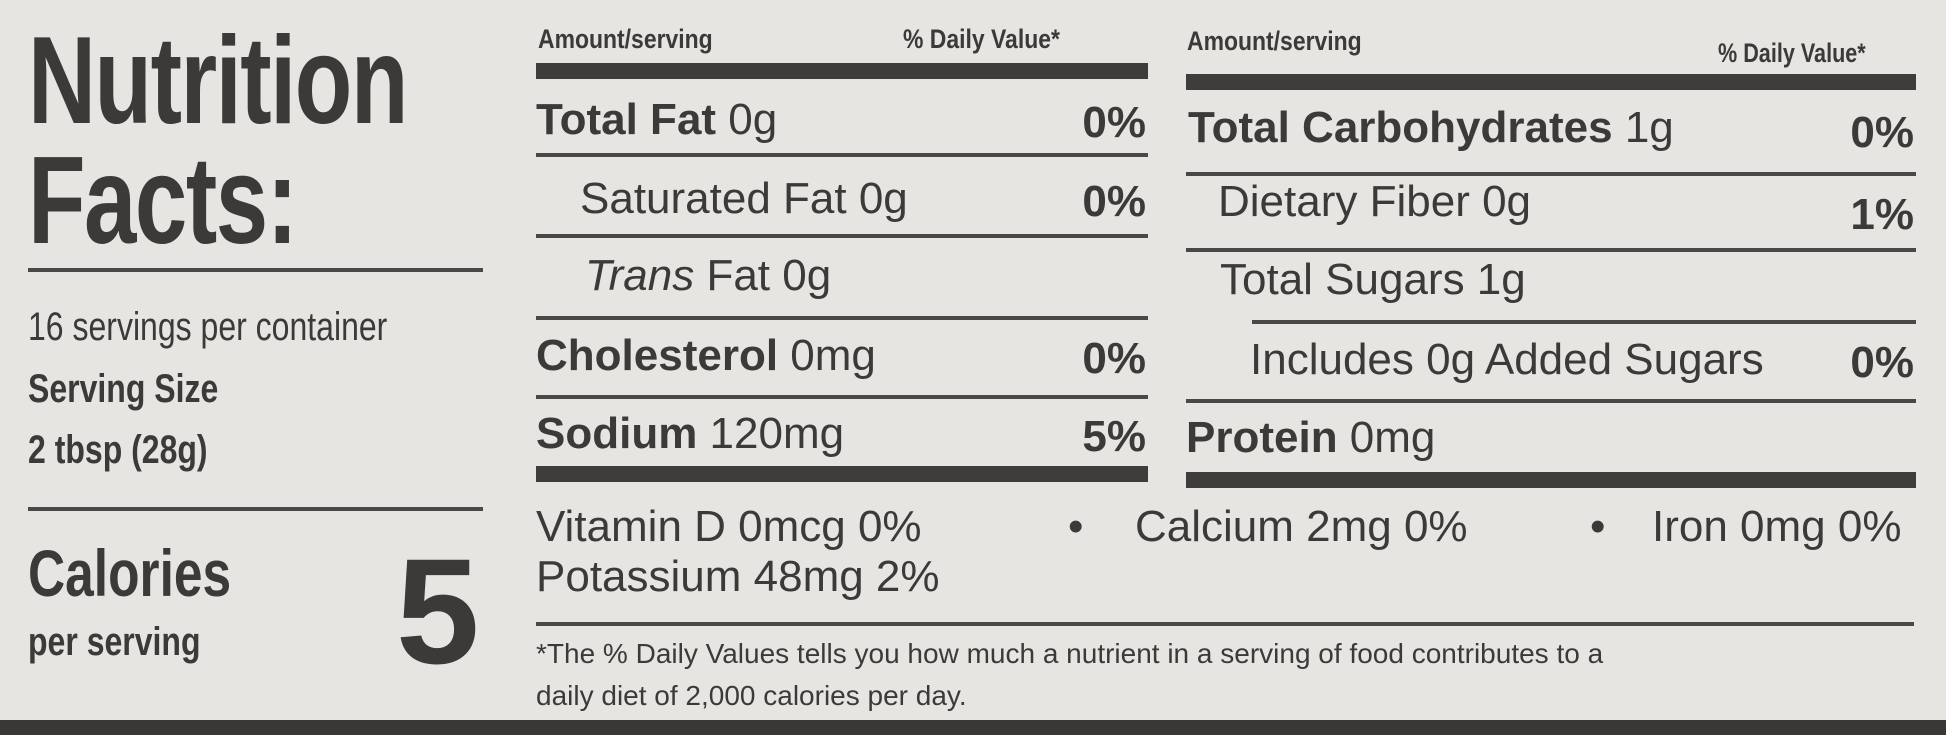 Image resolution: width=1946 pixels, height=735 pixels. I want to click on nutrient-amount: 1g, so click(1643, 127).